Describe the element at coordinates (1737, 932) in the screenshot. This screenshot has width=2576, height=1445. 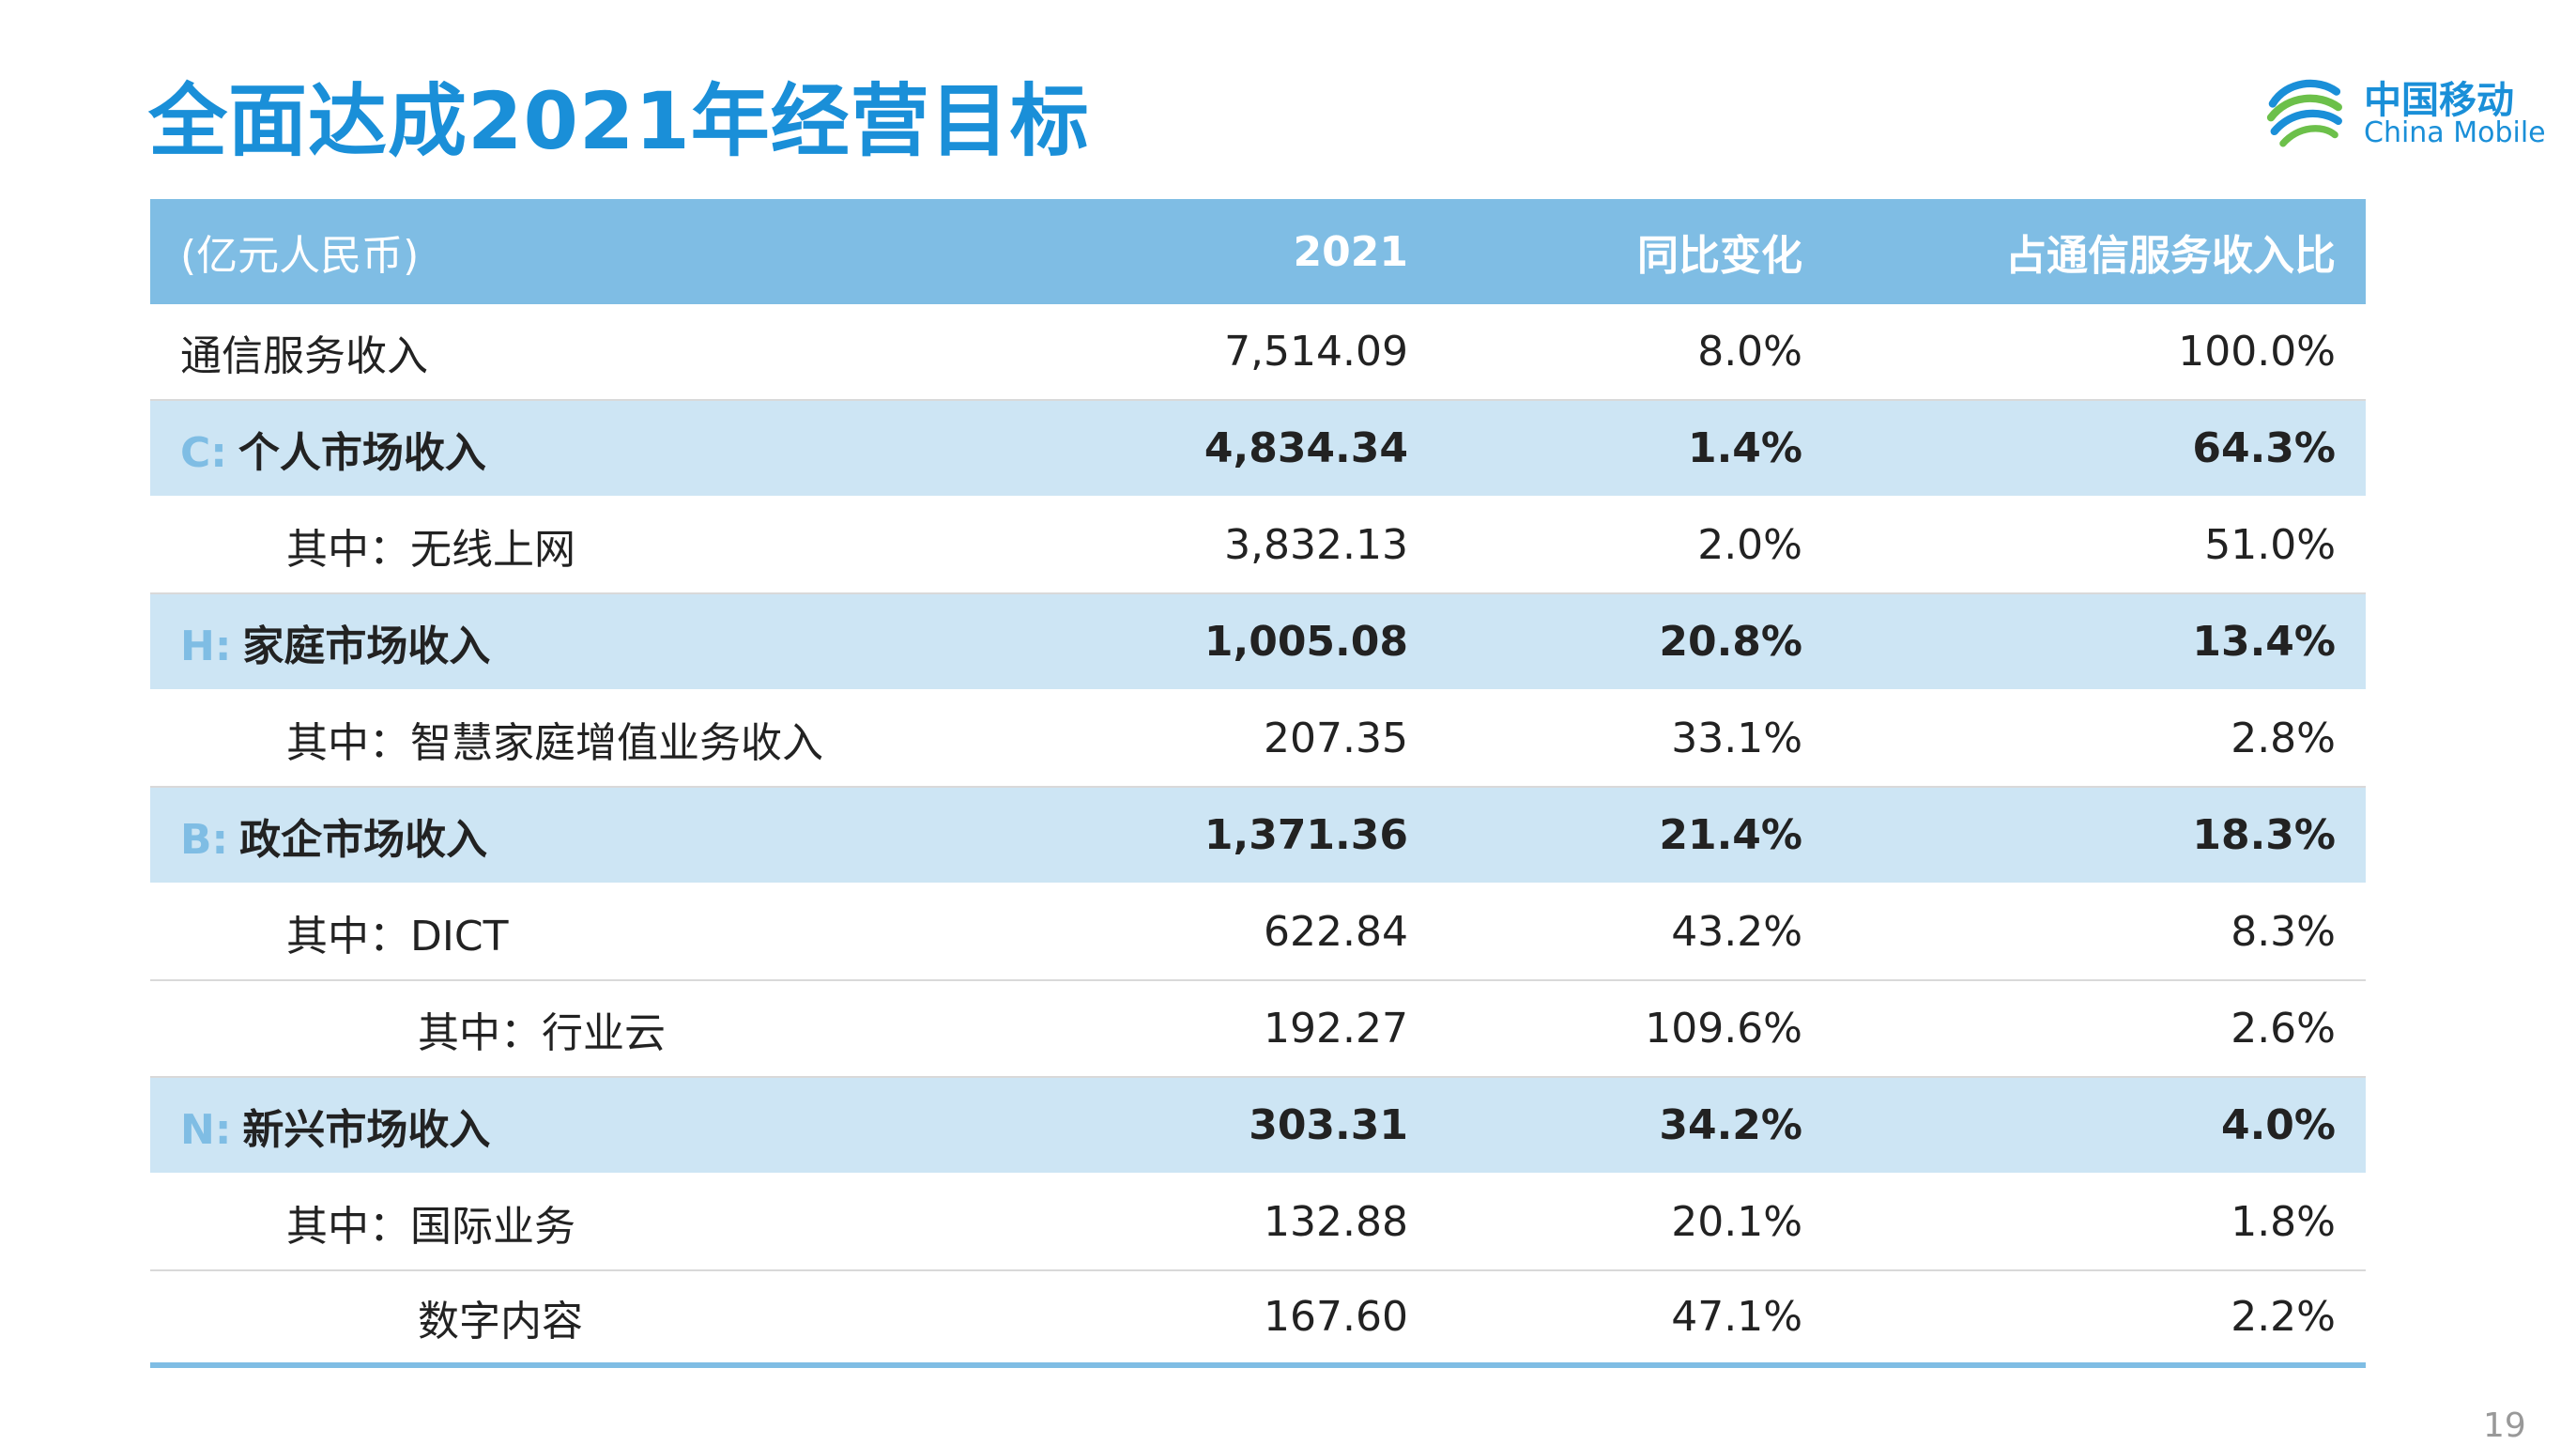
I see `row-yoy: 43.2%` at that location.